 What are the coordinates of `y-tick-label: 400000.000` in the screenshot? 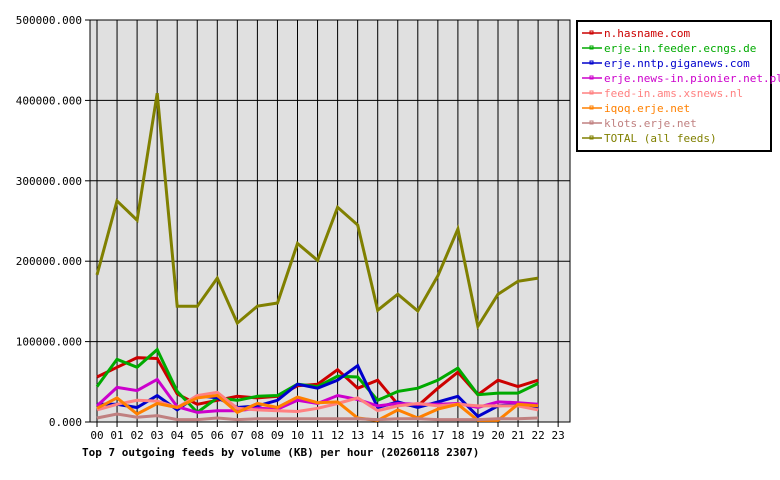 It's located at (49, 100).